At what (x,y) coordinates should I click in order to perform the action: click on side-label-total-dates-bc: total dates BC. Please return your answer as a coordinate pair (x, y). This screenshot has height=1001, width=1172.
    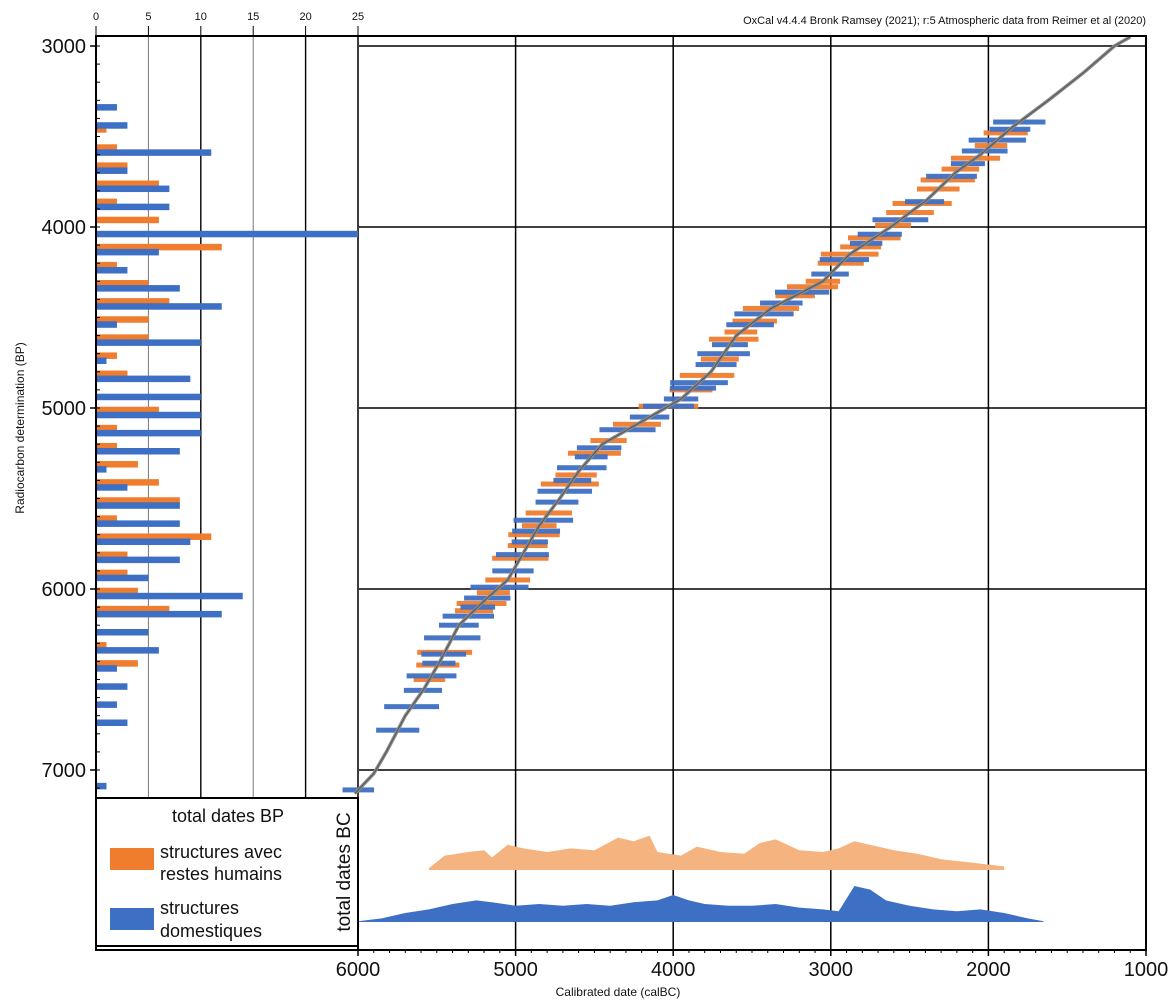
    Looking at the image, I should click on (344, 871).